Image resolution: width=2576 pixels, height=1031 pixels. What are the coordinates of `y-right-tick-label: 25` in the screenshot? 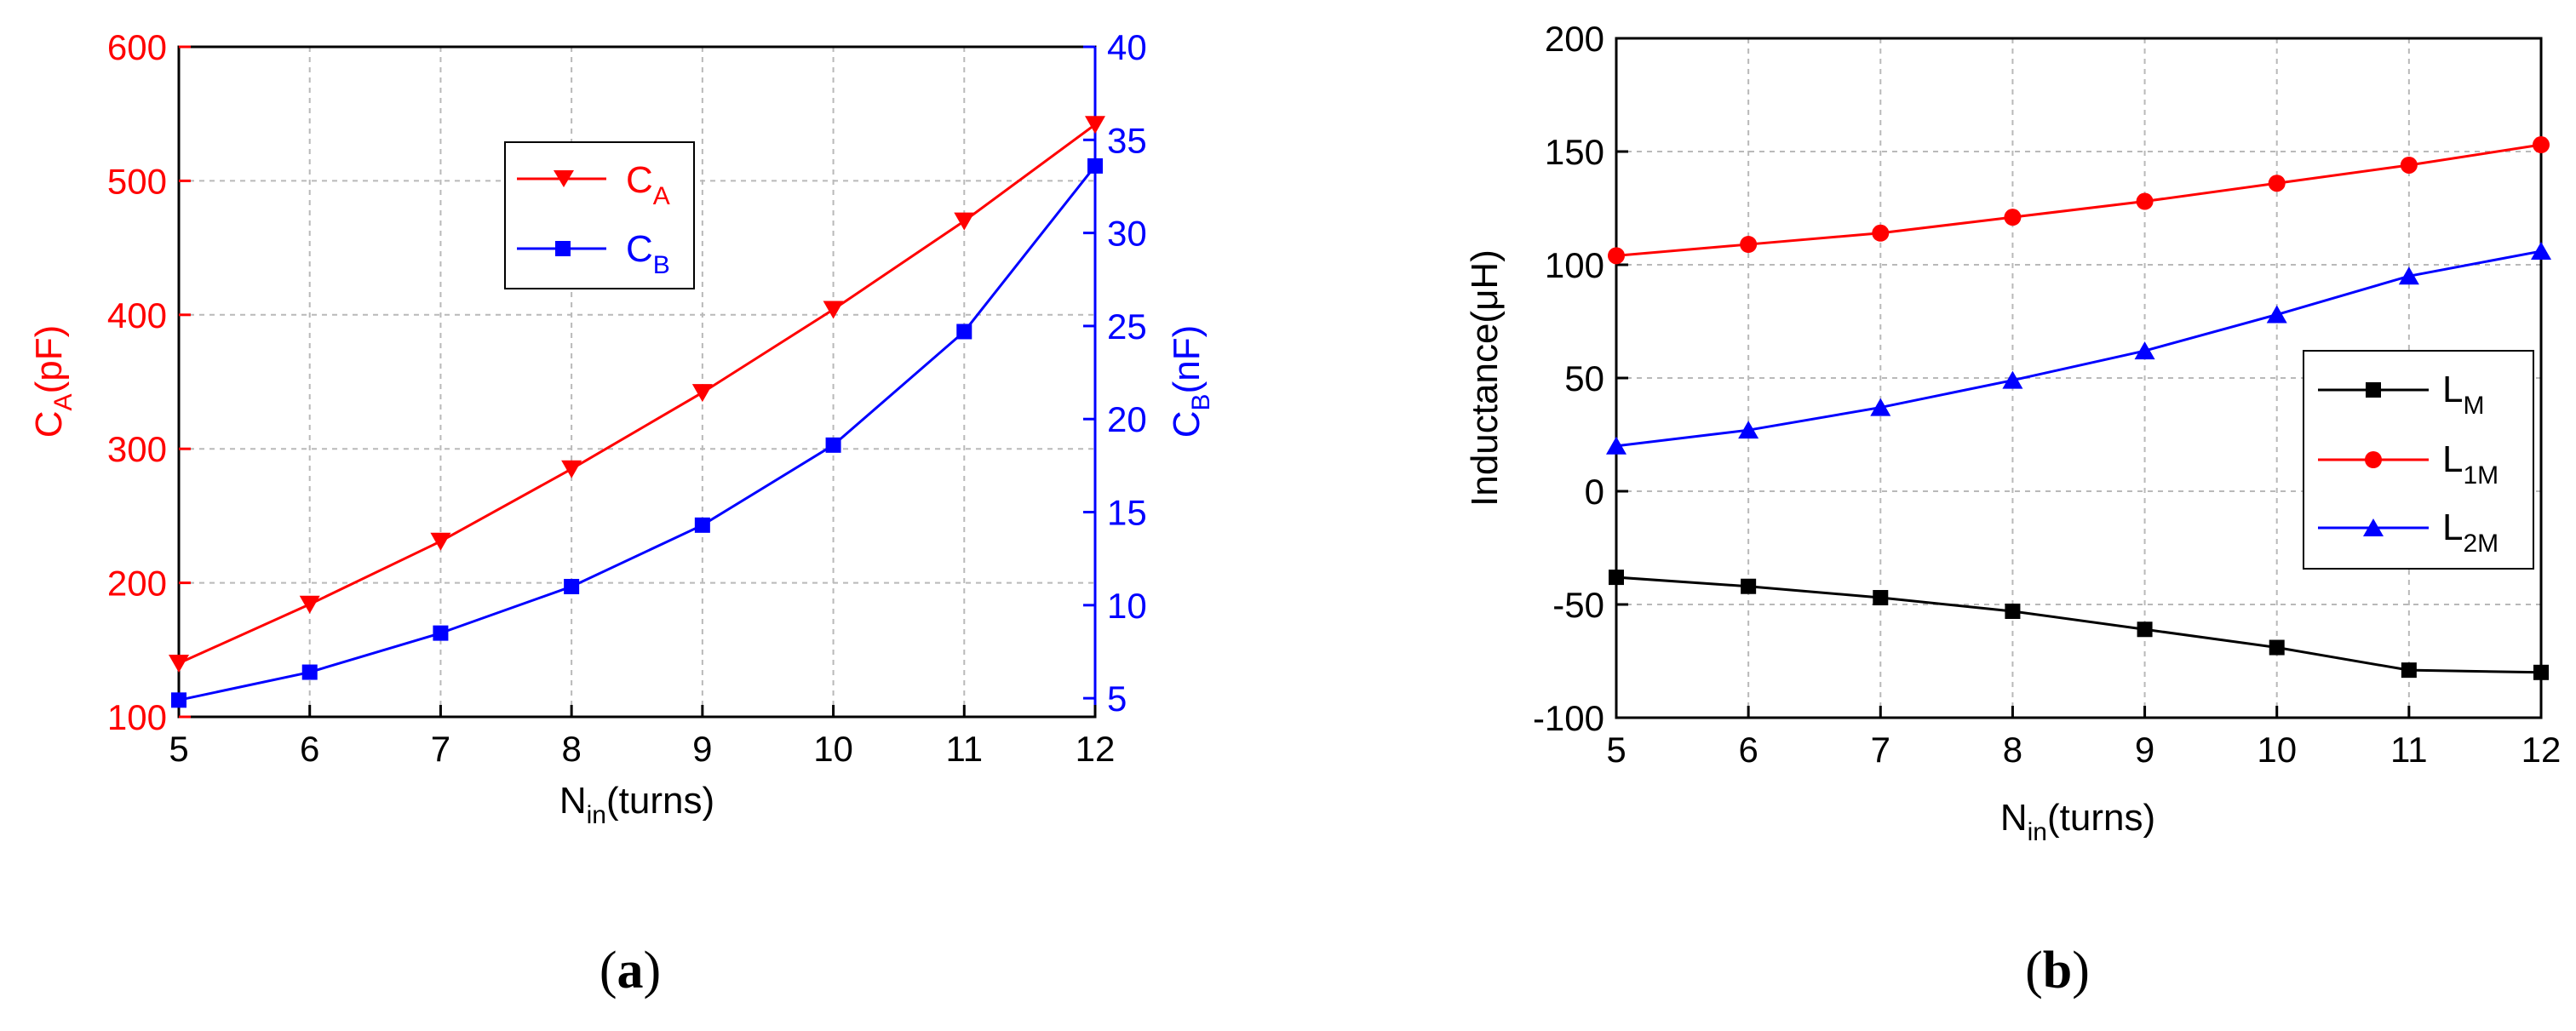 It's located at (1127, 326).